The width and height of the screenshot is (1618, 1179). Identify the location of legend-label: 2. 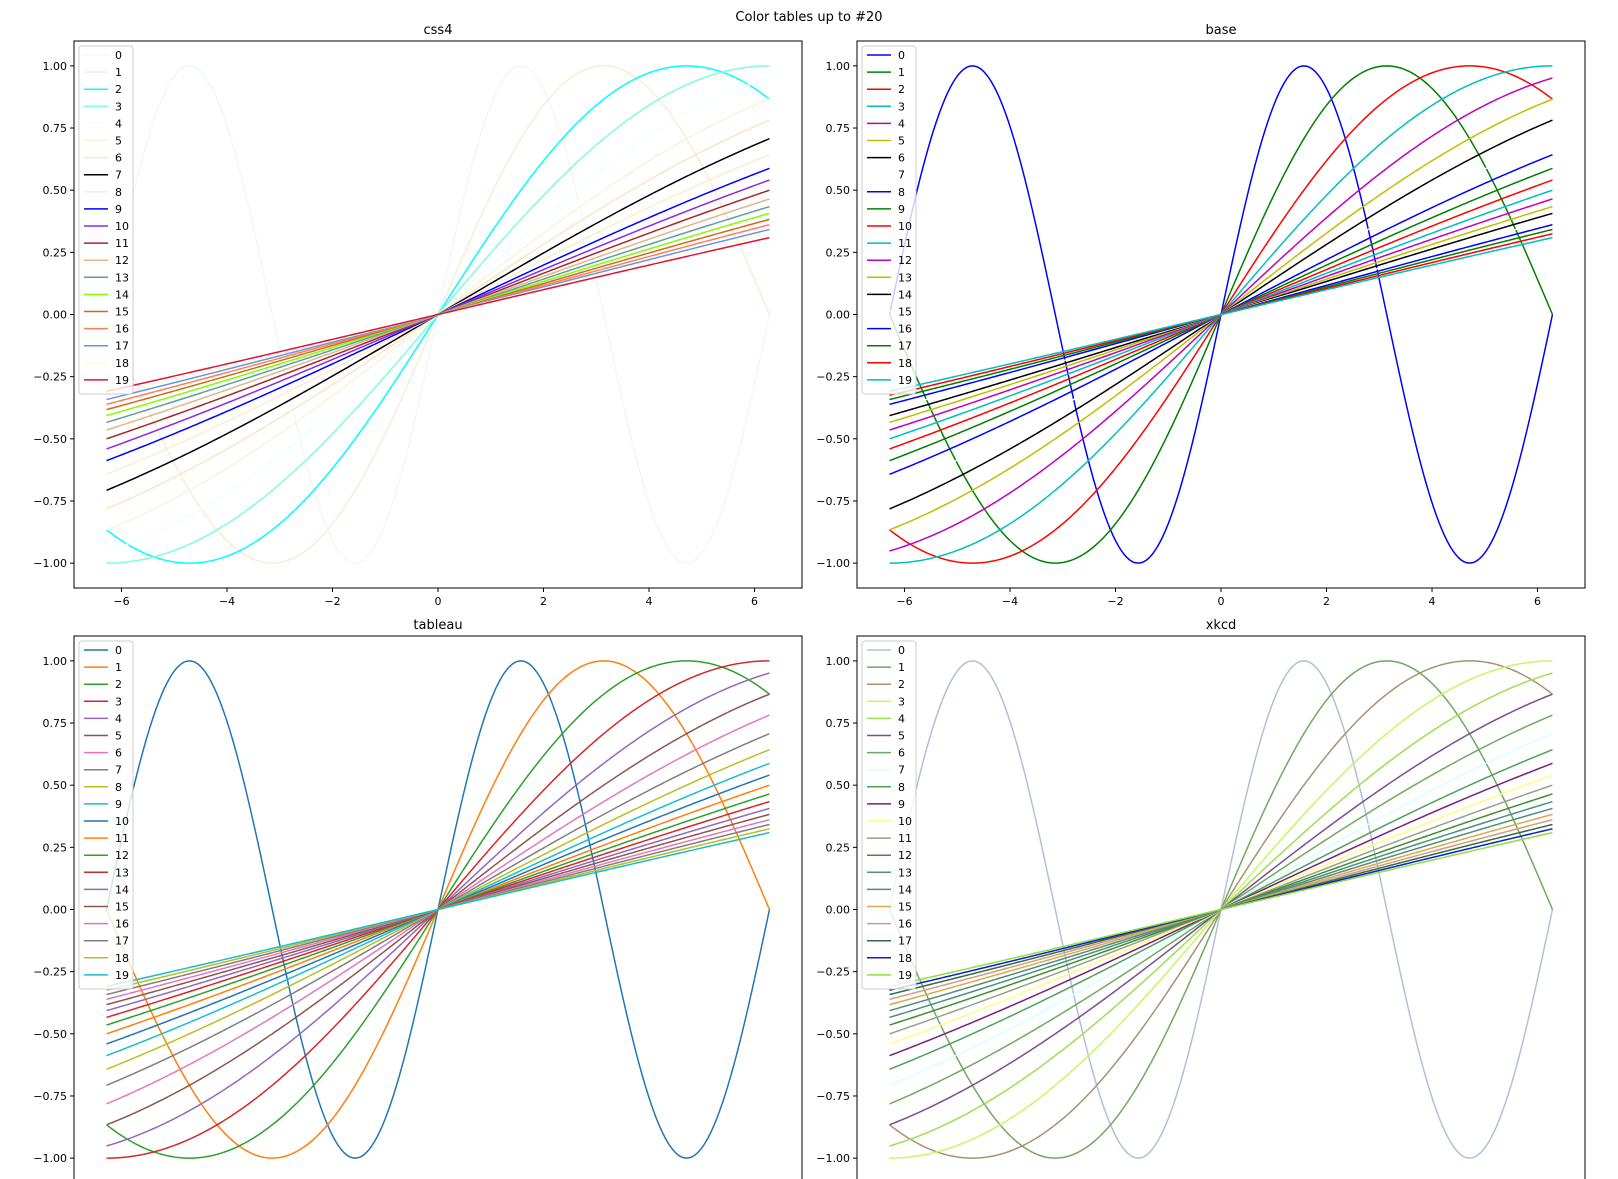
(901, 684).